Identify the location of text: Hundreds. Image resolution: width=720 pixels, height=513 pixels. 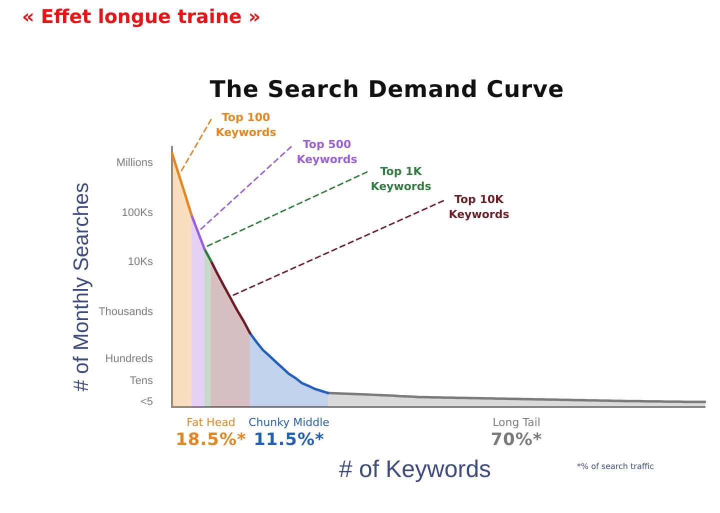
(129, 359).